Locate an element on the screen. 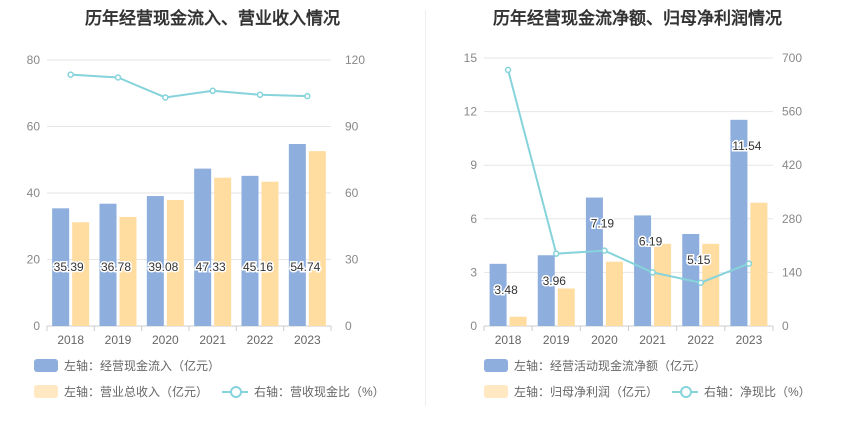 Image resolution: width=850 pixels, height=436 pixels. legend-label: 左轴：归母净利润（亿元） is located at coordinates (586, 392).